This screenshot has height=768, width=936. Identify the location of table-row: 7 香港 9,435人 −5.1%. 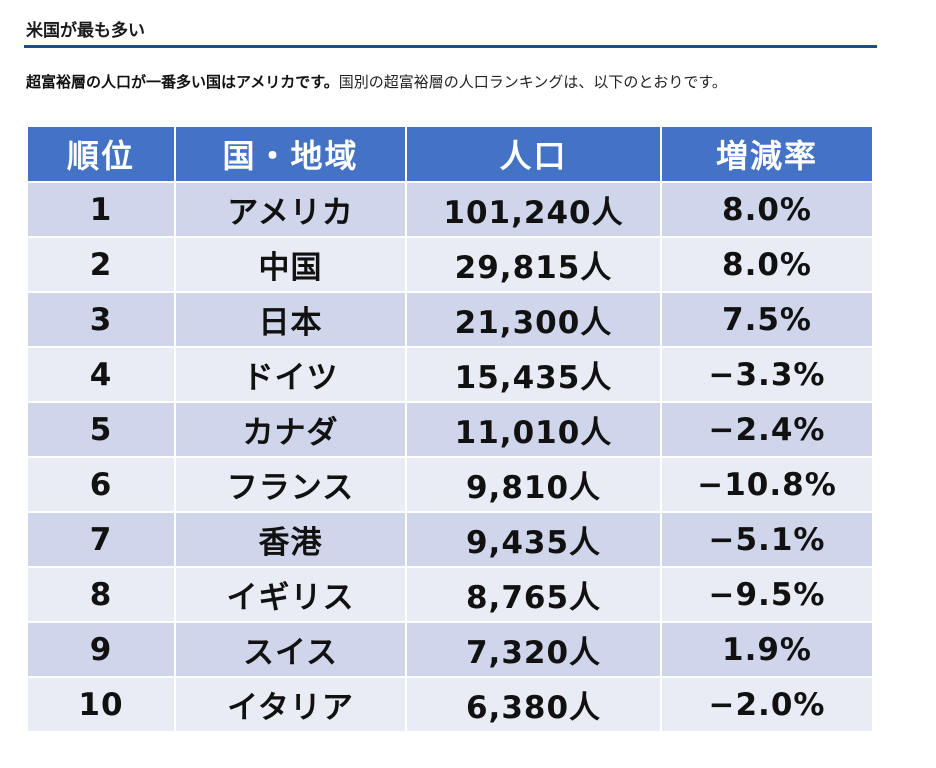
(450, 539).